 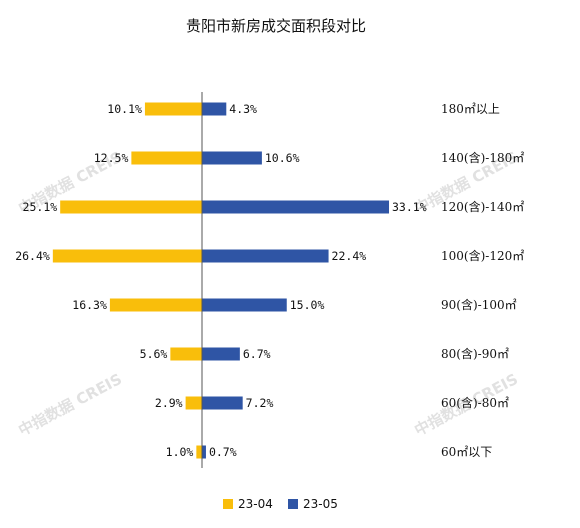 What do you see at coordinates (482, 206) in the screenshot?
I see `category-label: 120(含)-140㎡` at bounding box center [482, 206].